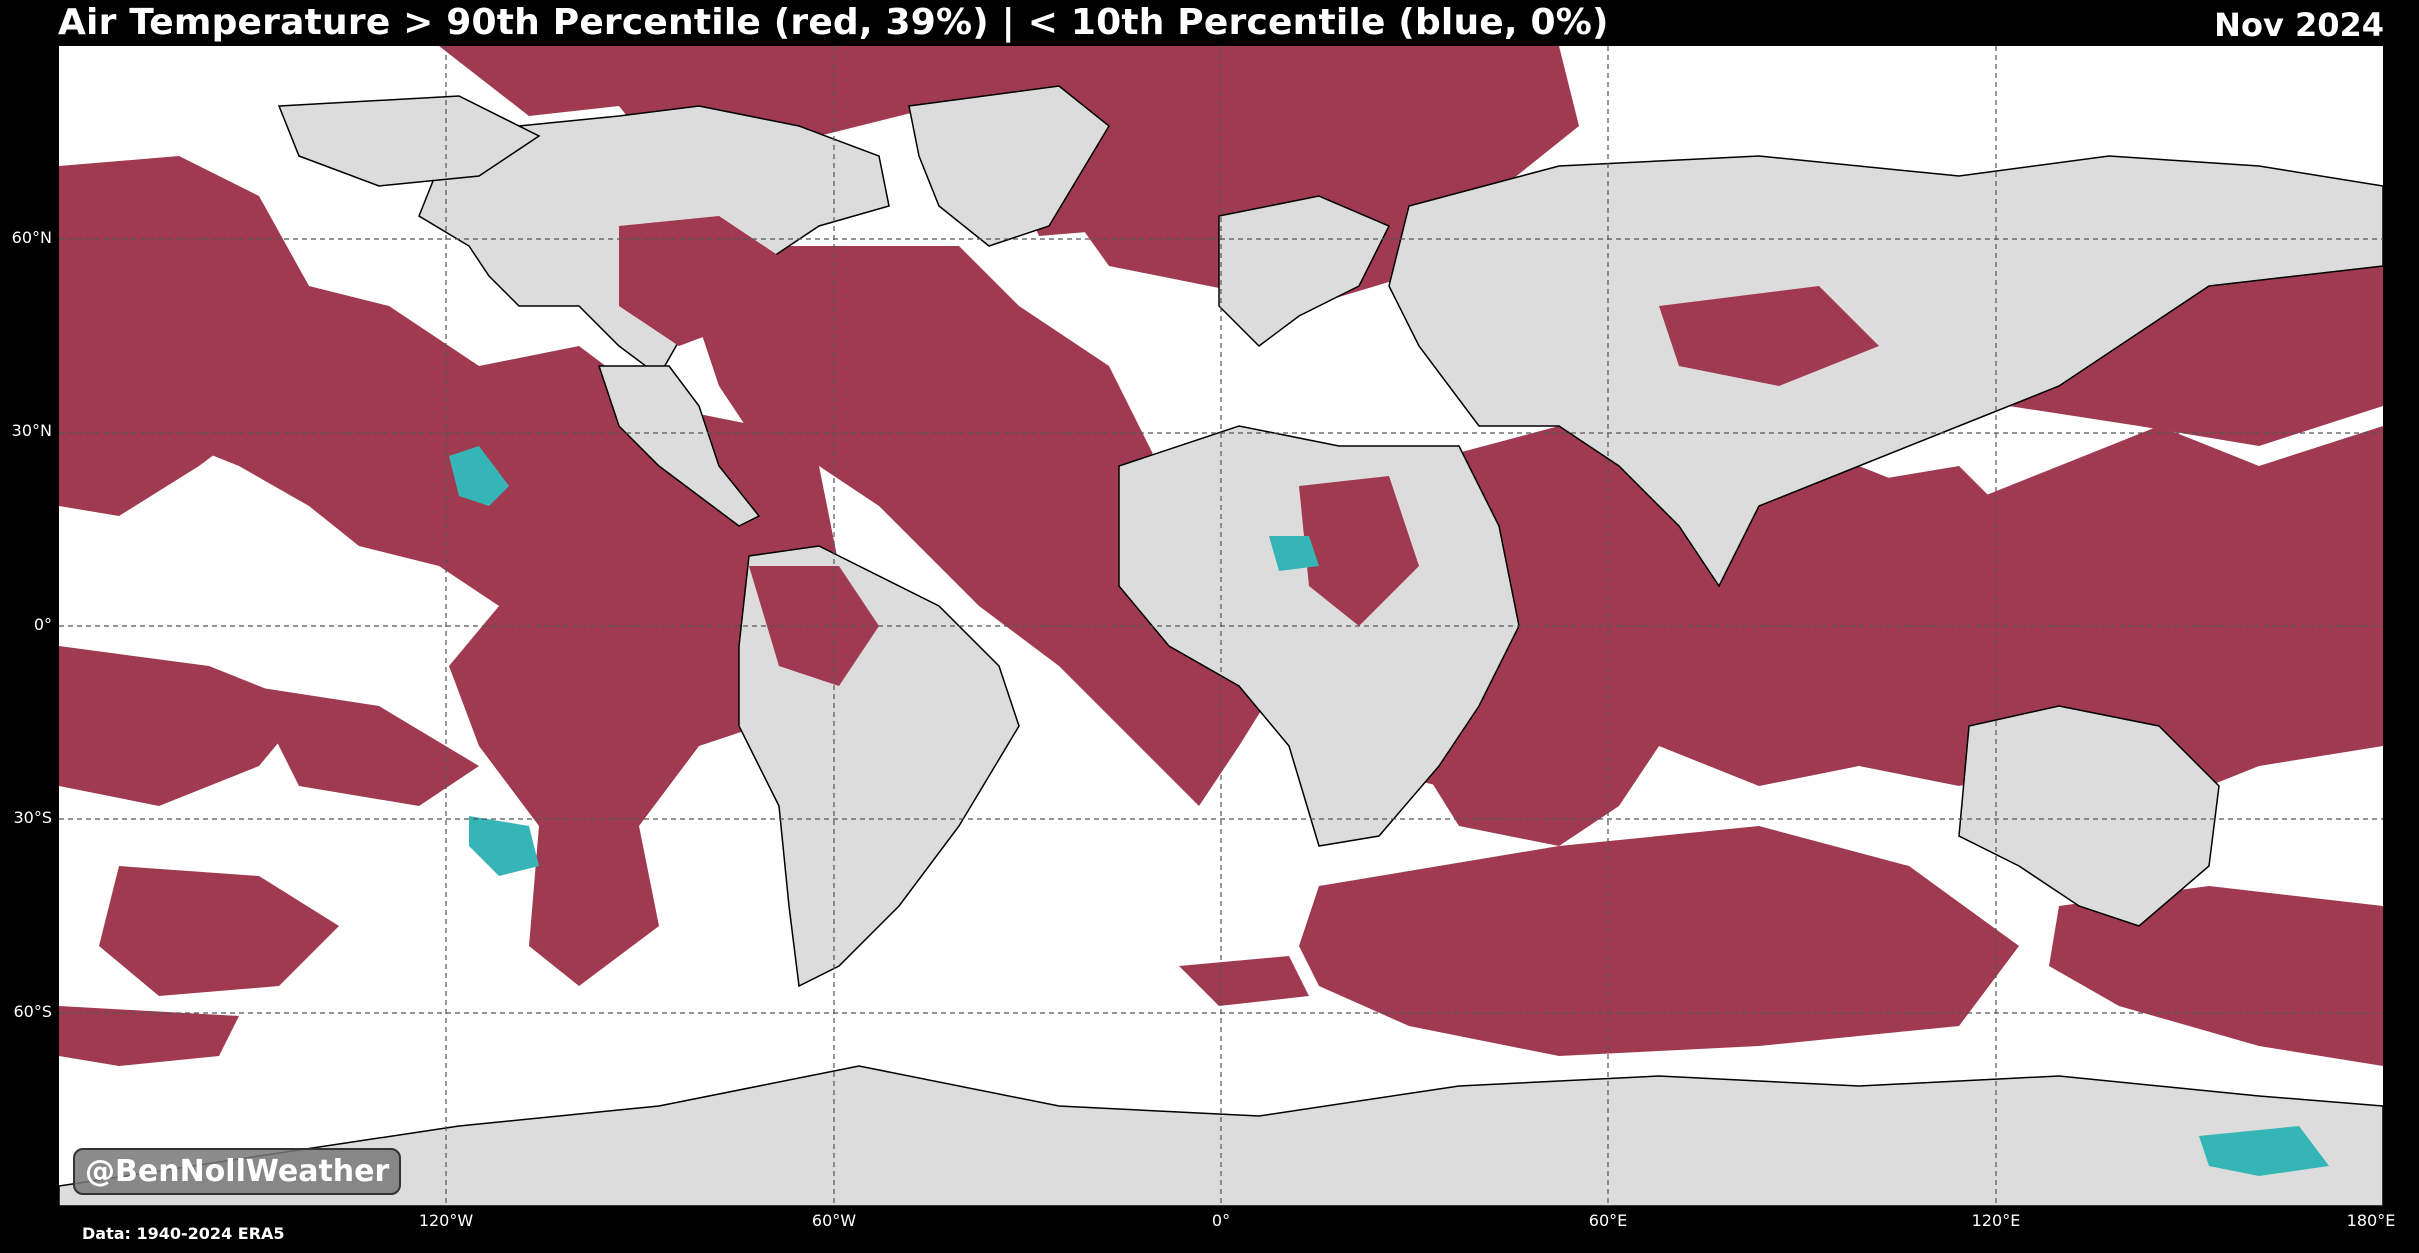 This screenshot has height=1253, width=2419. What do you see at coordinates (1996, 1220) in the screenshot?
I see `lon-label-120e: 120°E` at bounding box center [1996, 1220].